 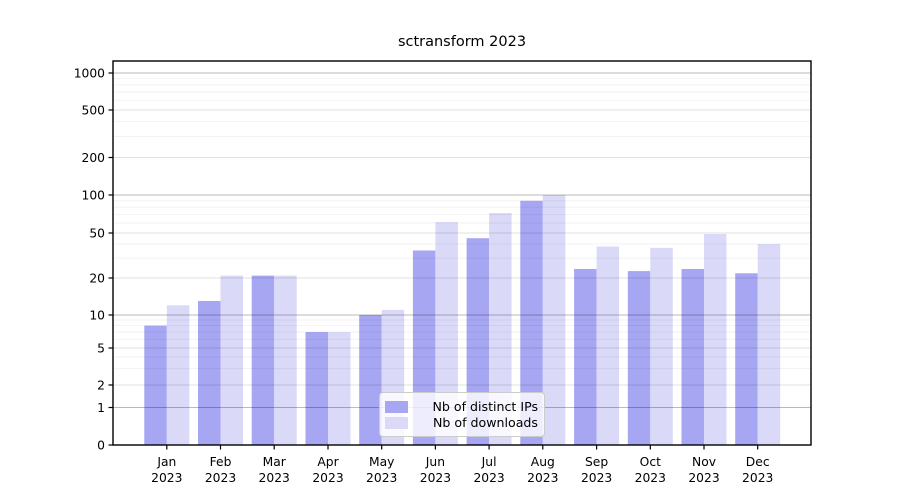 I want to click on bar-distinct-ips-sep, so click(x=585, y=357).